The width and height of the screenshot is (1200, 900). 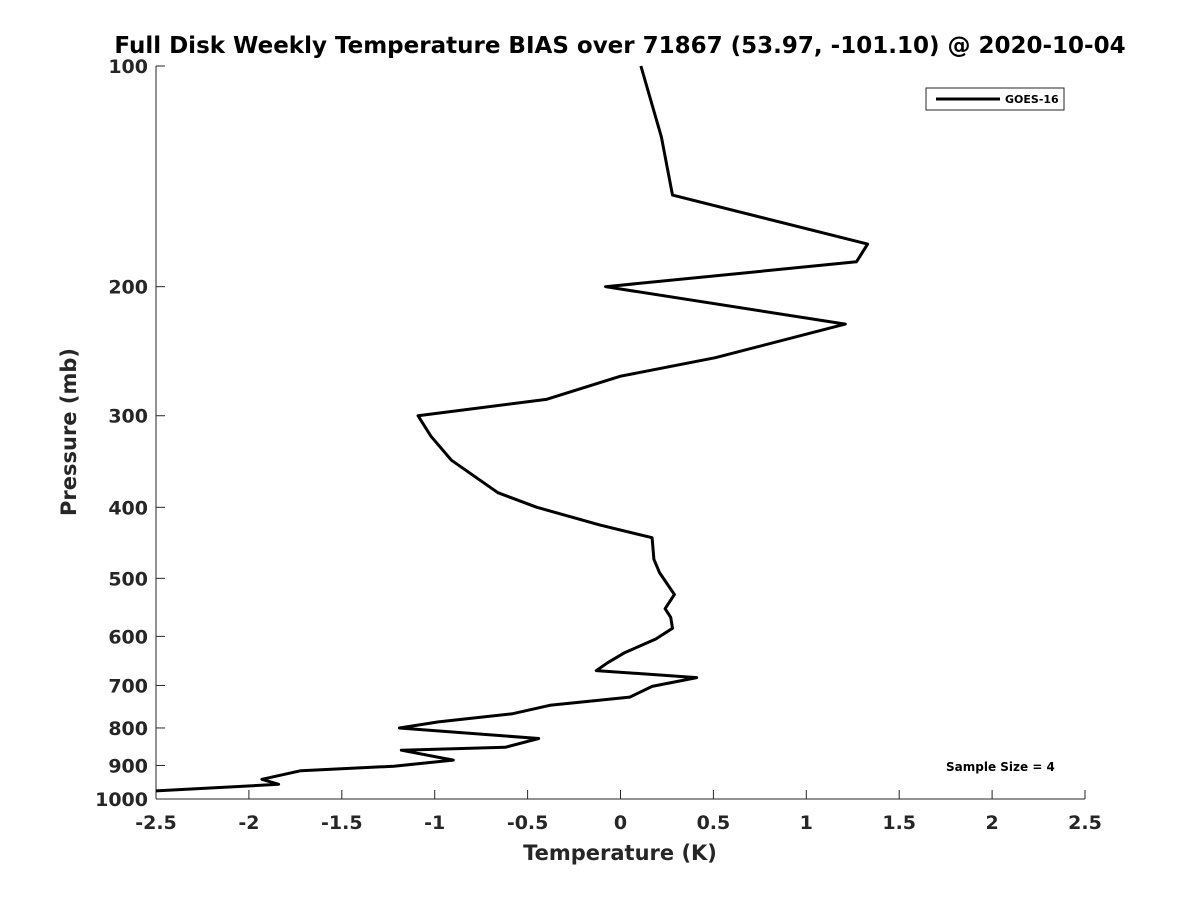 What do you see at coordinates (121, 800) in the screenshot?
I see `y-tick-label: 1000` at bounding box center [121, 800].